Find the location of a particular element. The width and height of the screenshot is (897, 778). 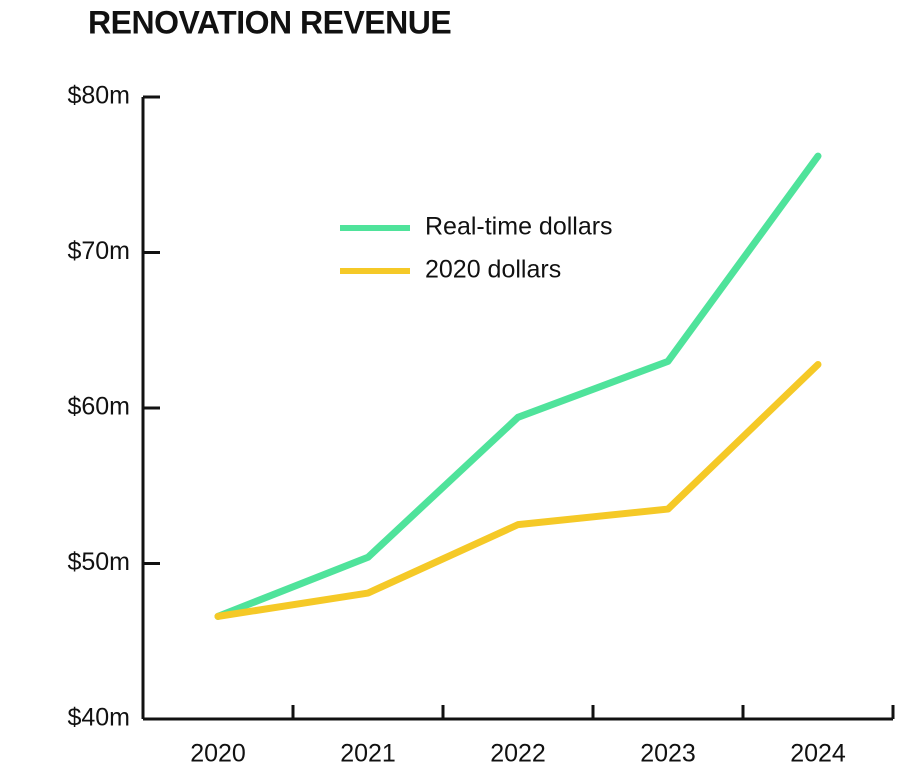

x-tick-label: 2021 is located at coordinates (368, 754).